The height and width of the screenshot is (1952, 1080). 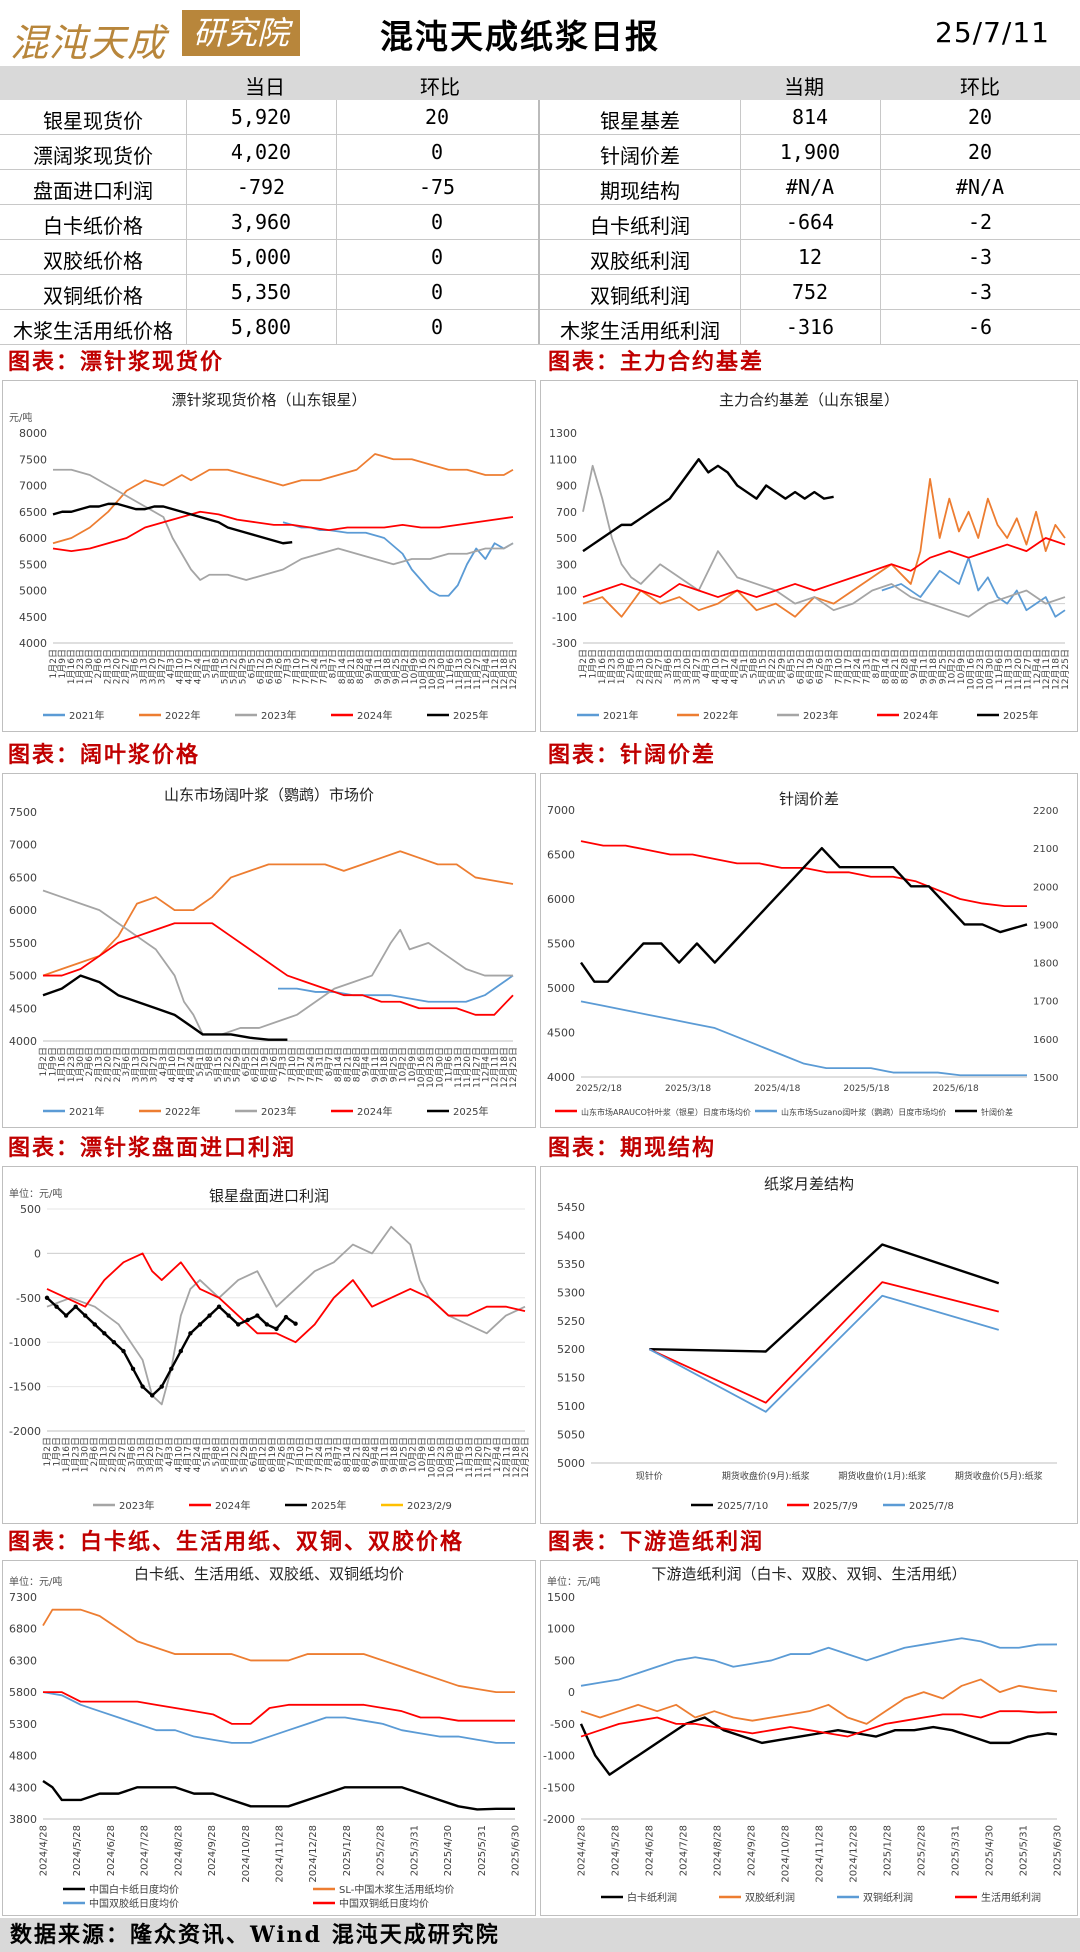 What do you see at coordinates (835, 1506) in the screenshot?
I see `legend-label: 2025/7/9` at bounding box center [835, 1506].